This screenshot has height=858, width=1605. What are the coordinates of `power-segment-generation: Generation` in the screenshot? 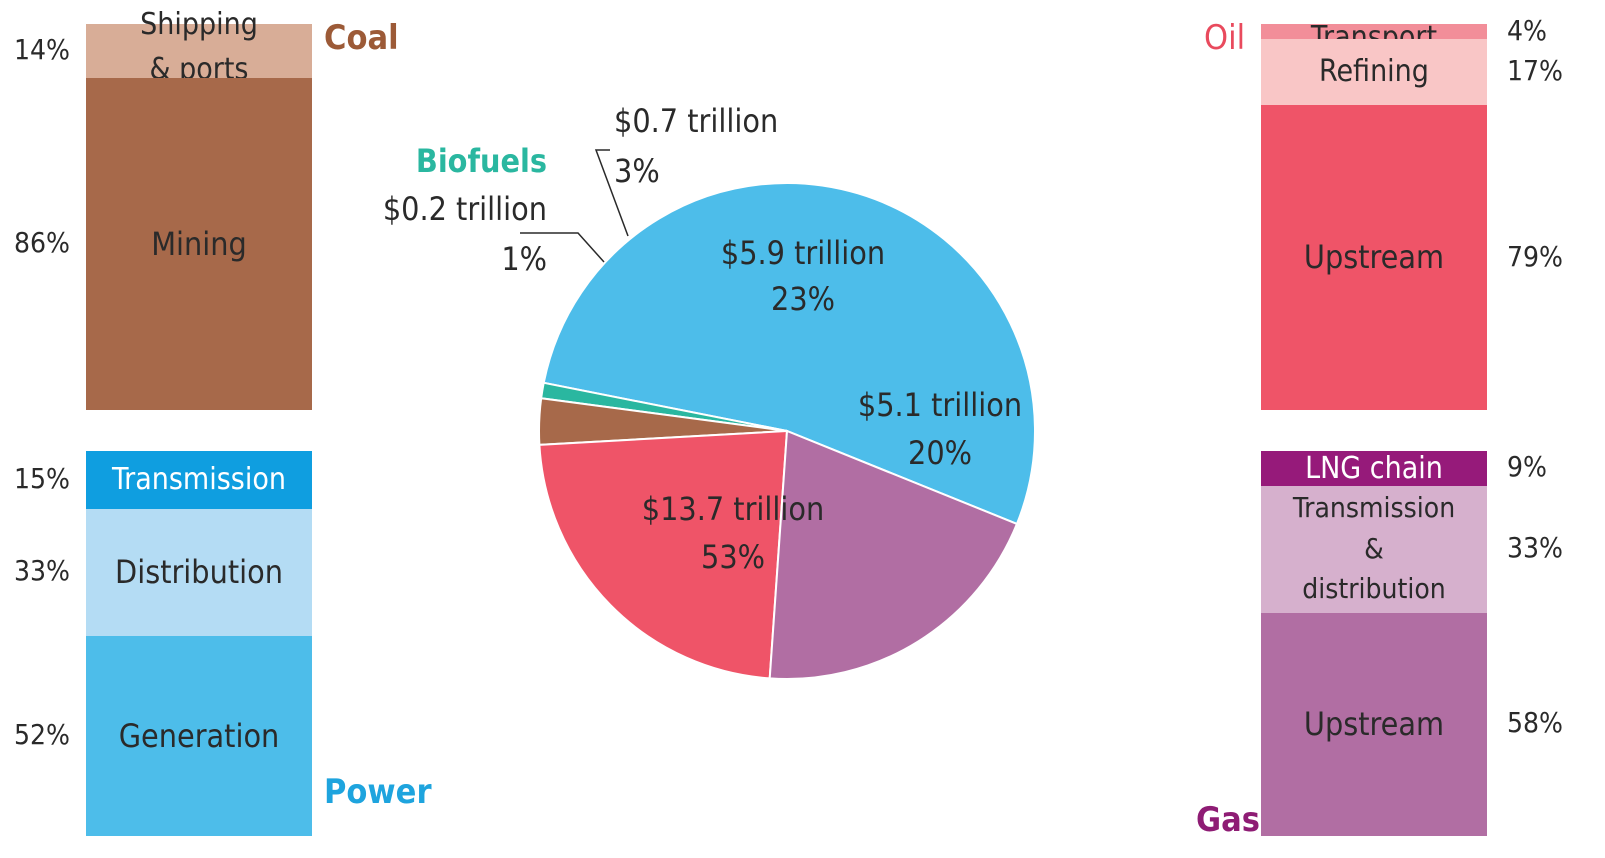 It's located at (199, 735).